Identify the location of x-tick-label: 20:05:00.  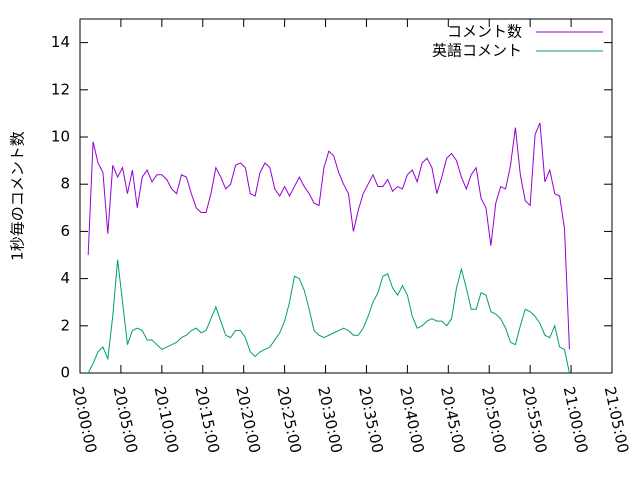
(126, 420).